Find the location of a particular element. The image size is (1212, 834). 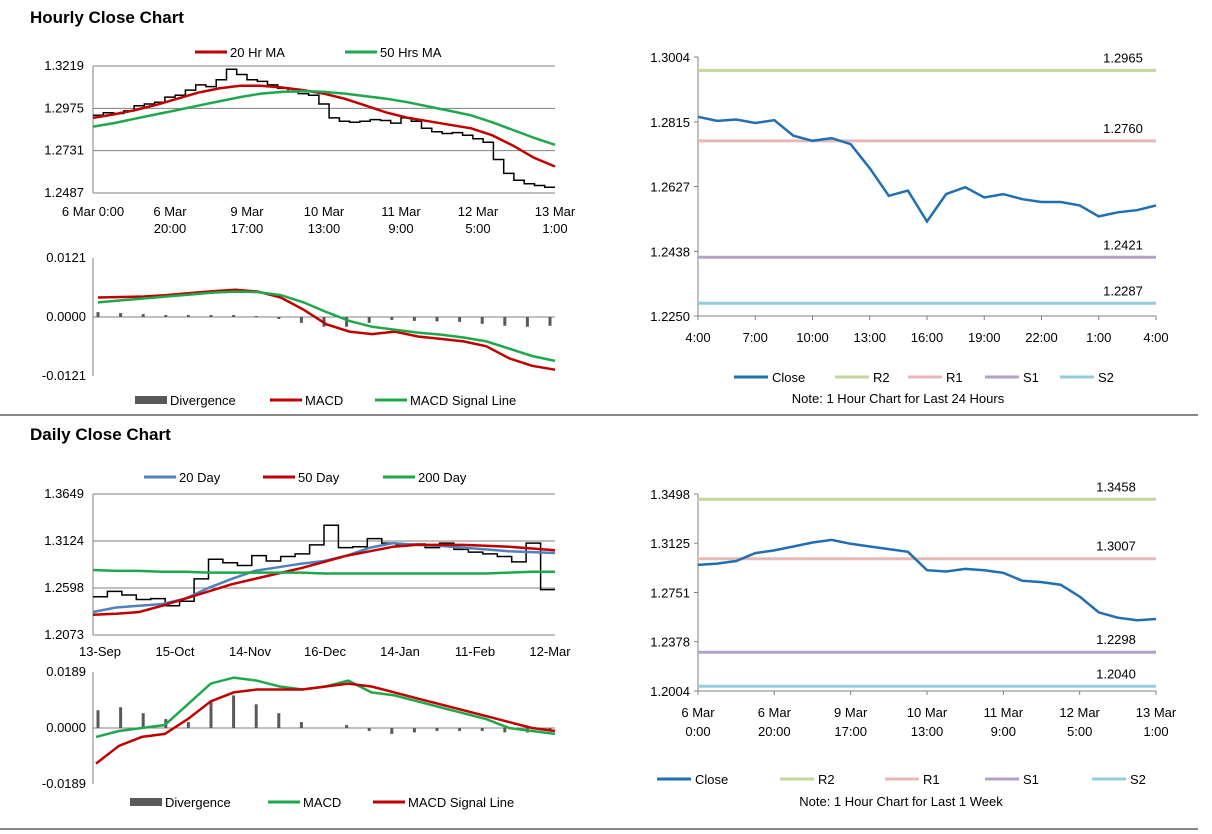

y-tick-label: 1.2004 is located at coordinates (670, 691).